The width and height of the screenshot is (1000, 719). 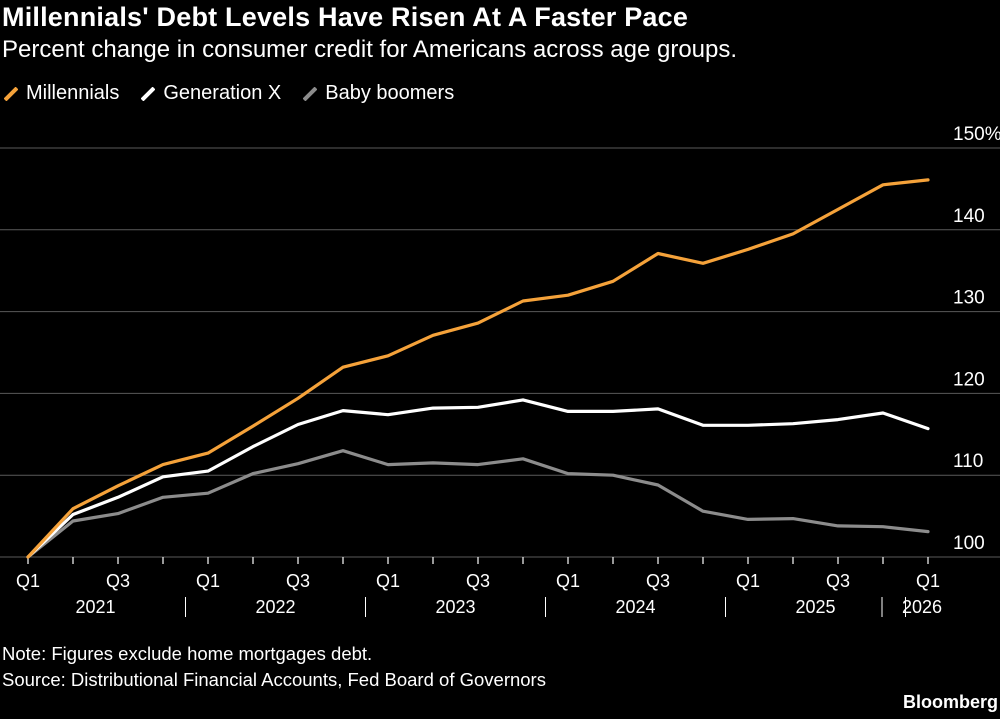 I want to click on legend-label-generation-x: Generation X, so click(x=222, y=93).